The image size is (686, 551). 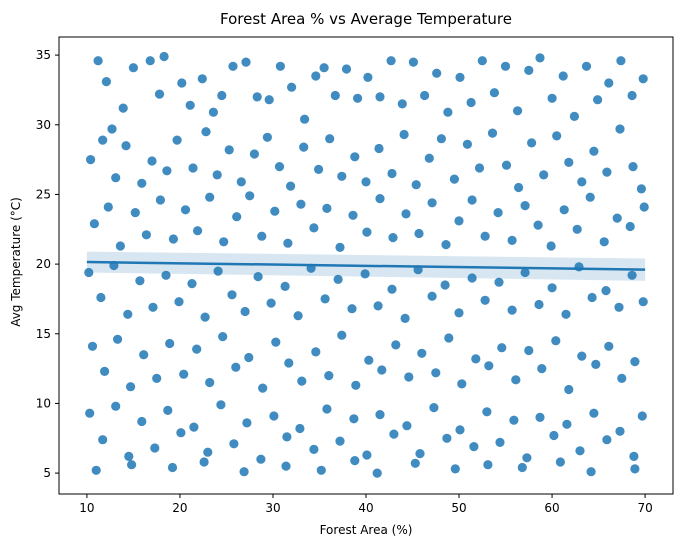 I want to click on y-tick-label: 20, so click(x=43, y=264).